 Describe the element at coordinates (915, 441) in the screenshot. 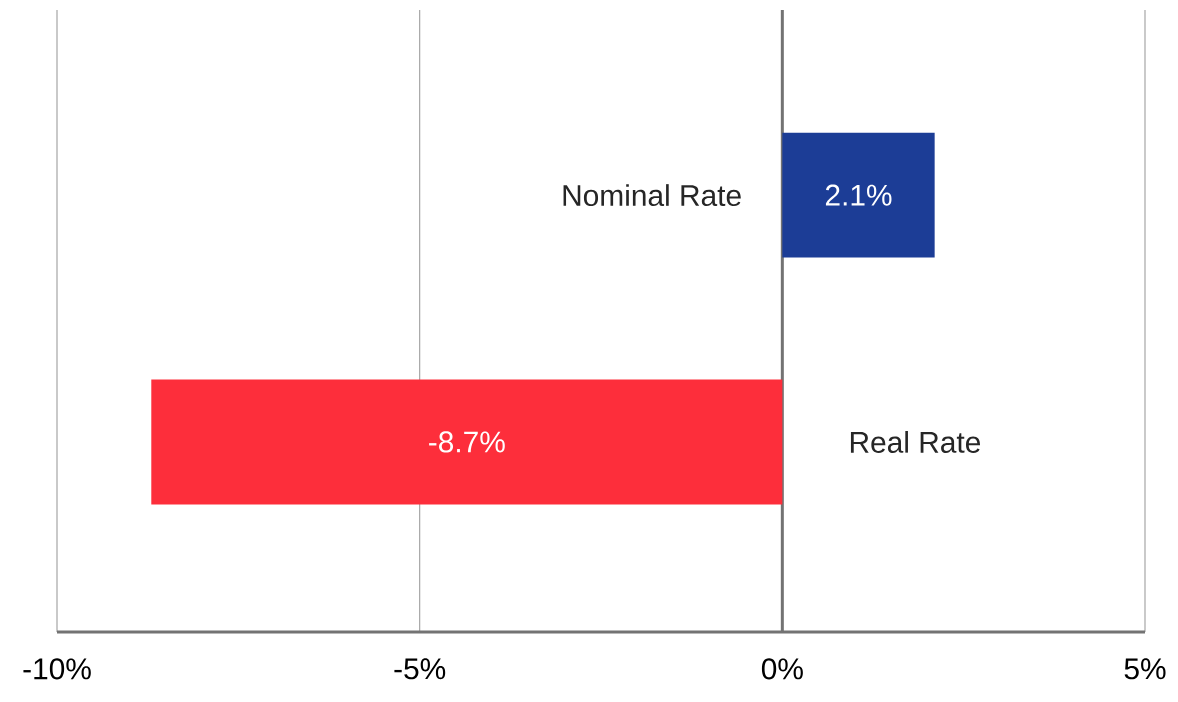

I see `y-tick-label: Real Rate` at that location.